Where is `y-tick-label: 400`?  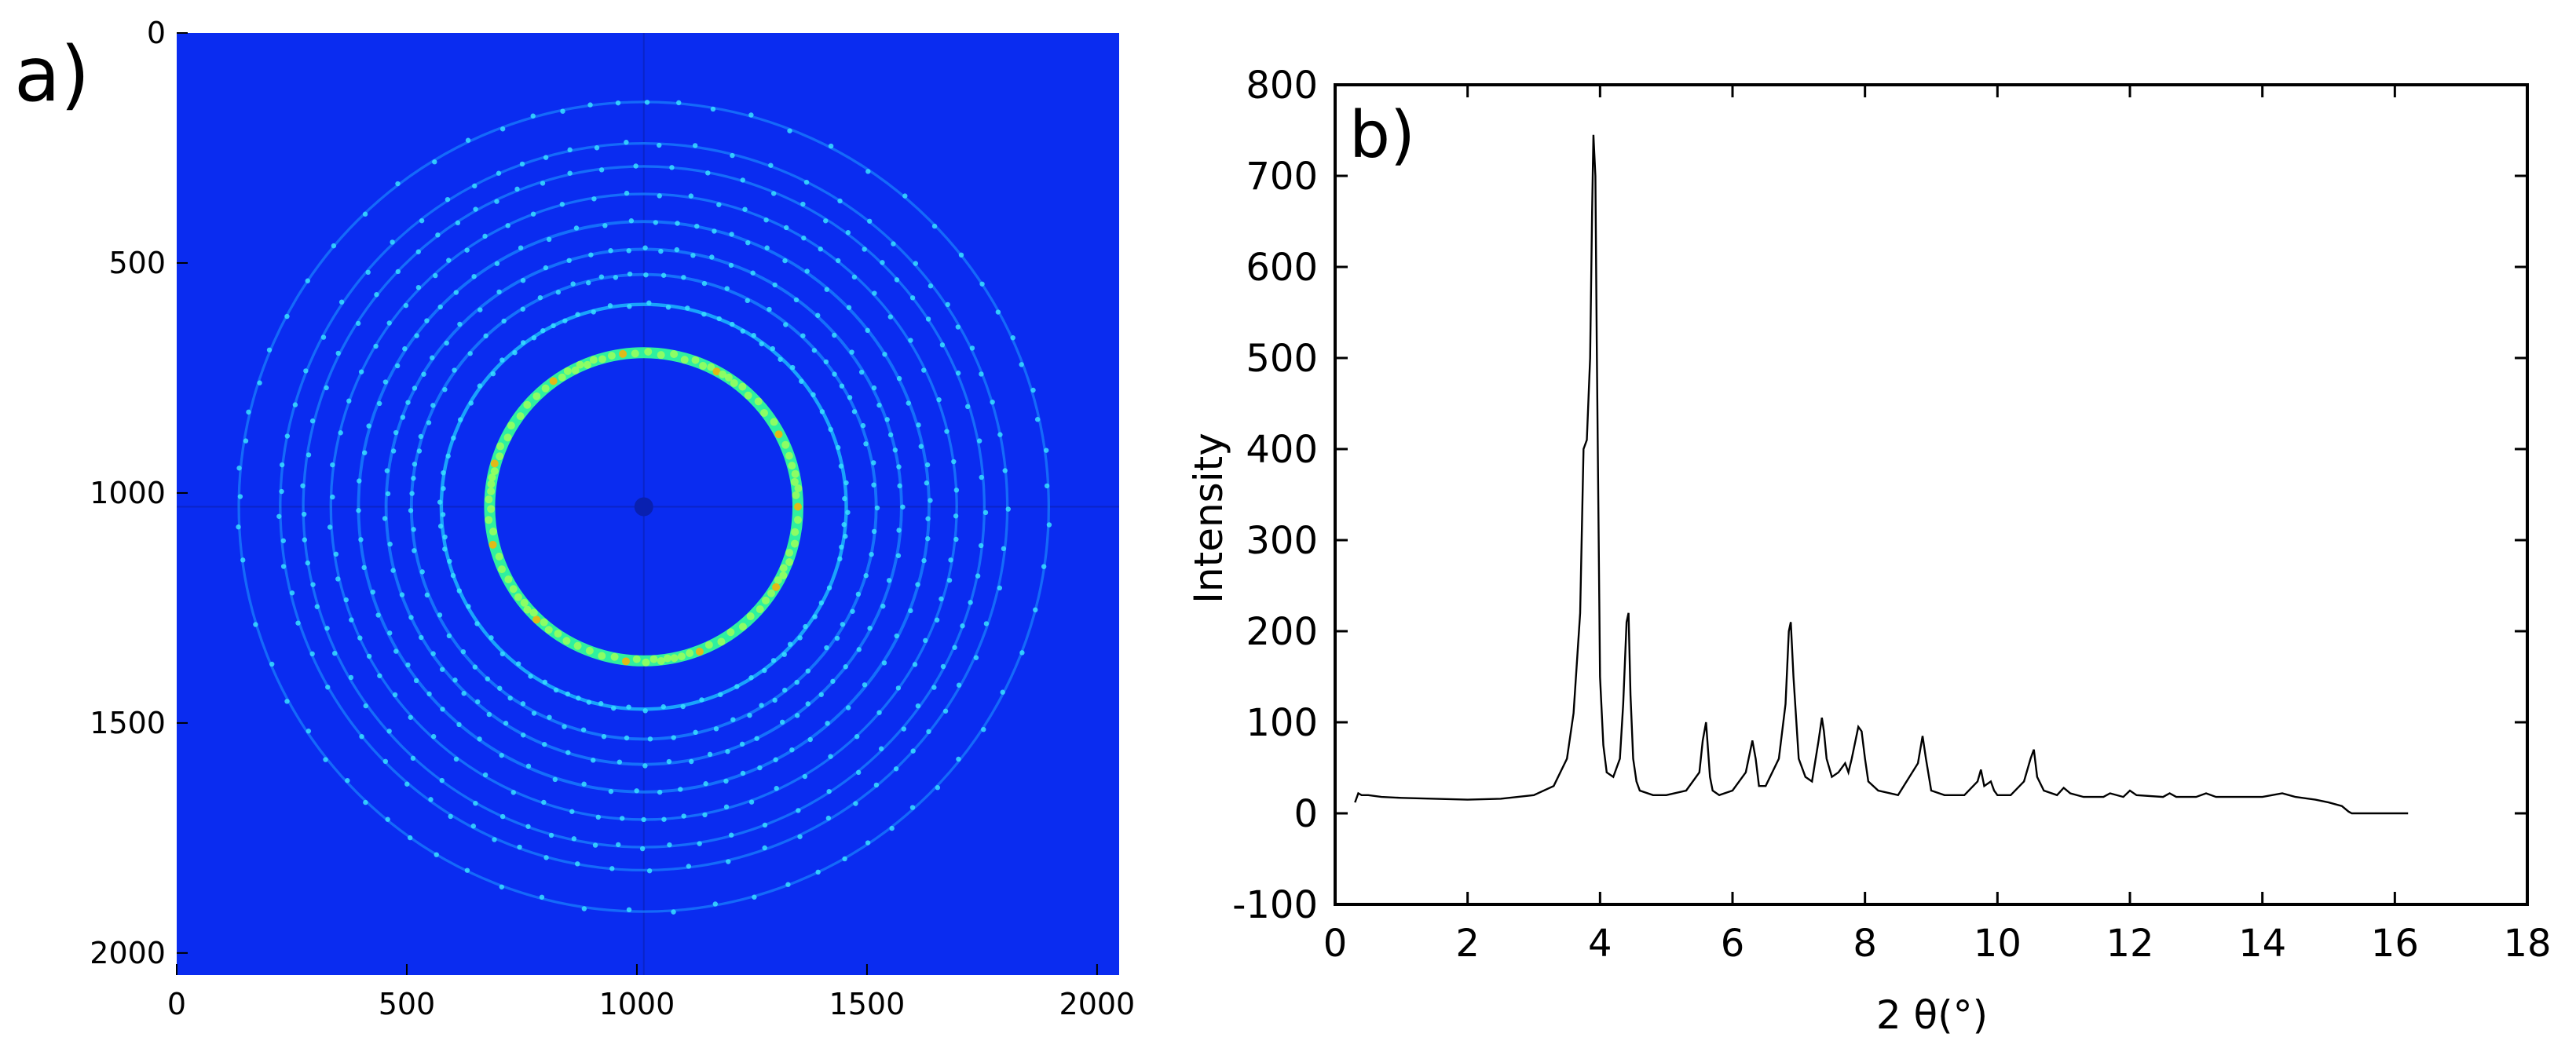 y-tick-label: 400 is located at coordinates (1282, 450).